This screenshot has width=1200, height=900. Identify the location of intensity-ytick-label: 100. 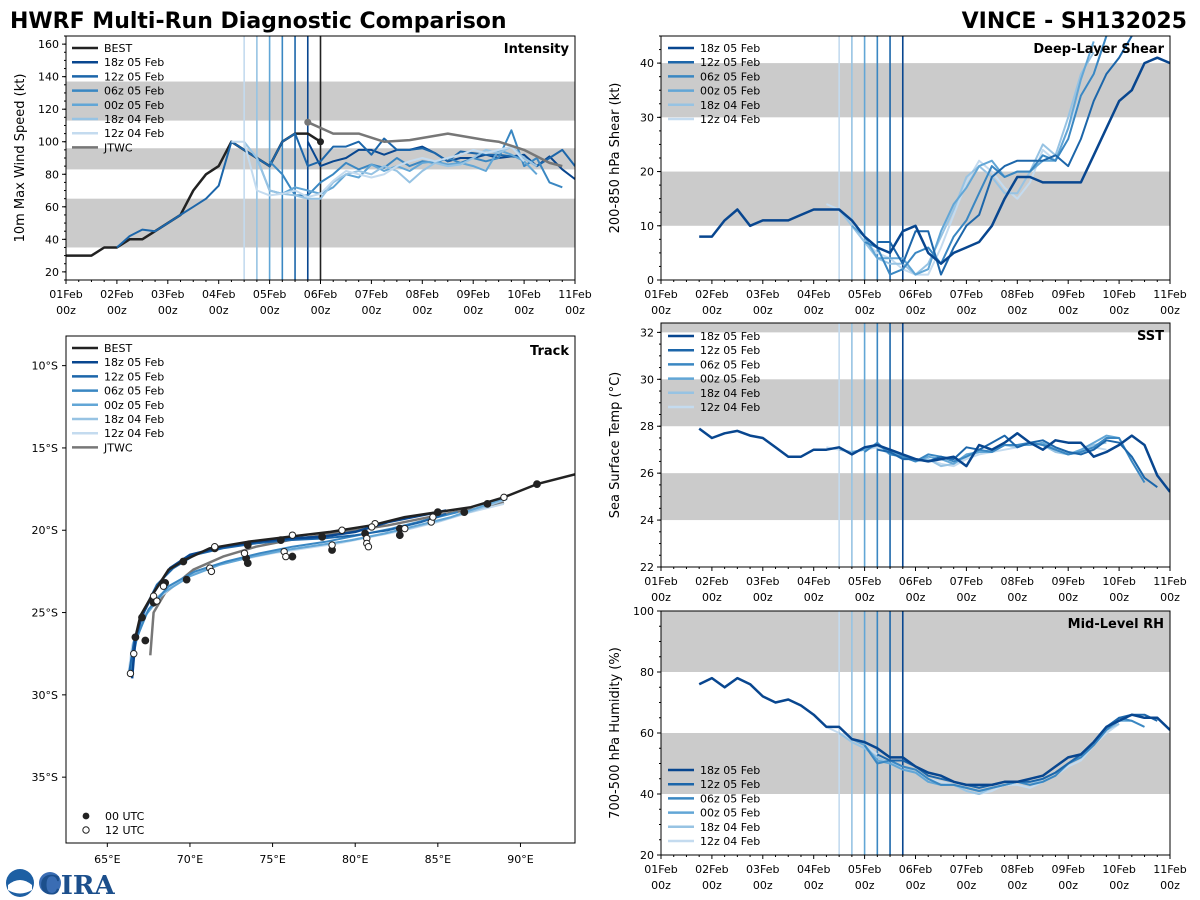
(48, 142).